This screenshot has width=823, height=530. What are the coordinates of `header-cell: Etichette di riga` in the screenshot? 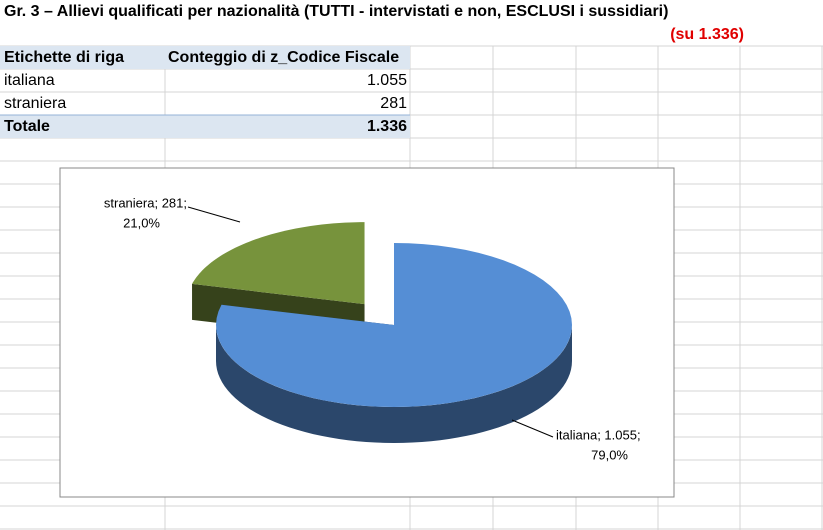 It's located at (64, 57).